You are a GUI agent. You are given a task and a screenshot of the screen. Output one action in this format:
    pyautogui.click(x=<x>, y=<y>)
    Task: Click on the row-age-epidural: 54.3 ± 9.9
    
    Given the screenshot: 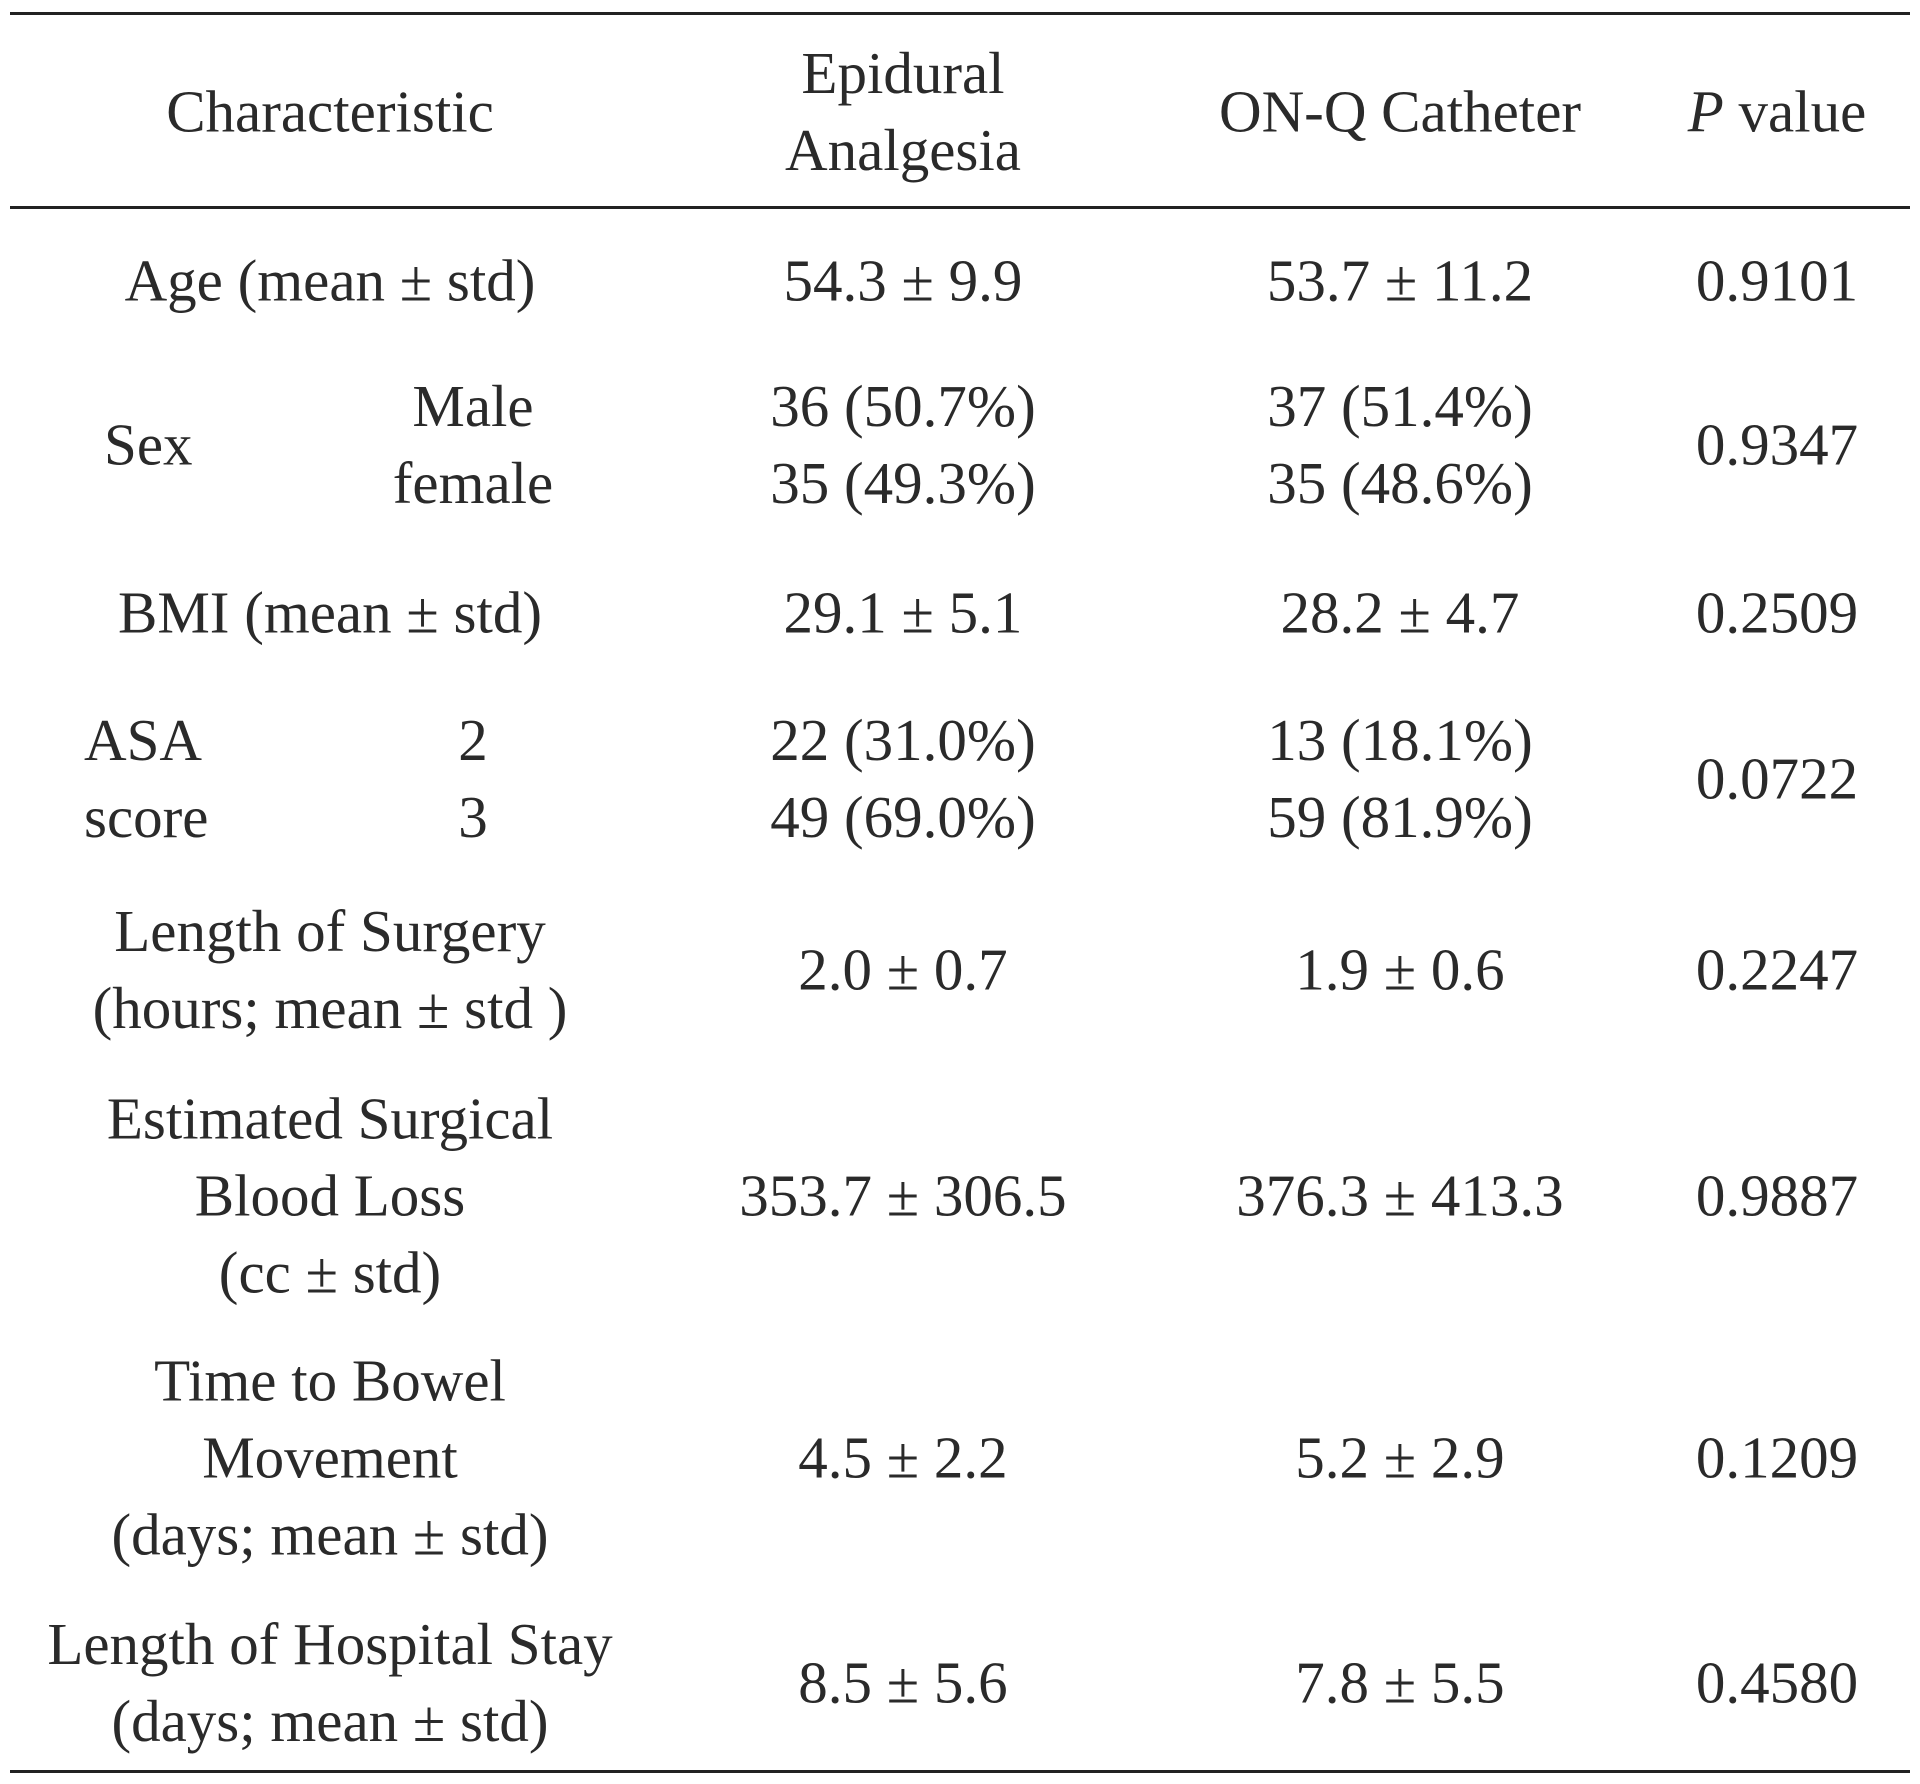 What is the action you would take?
    pyautogui.click(x=903, y=280)
    